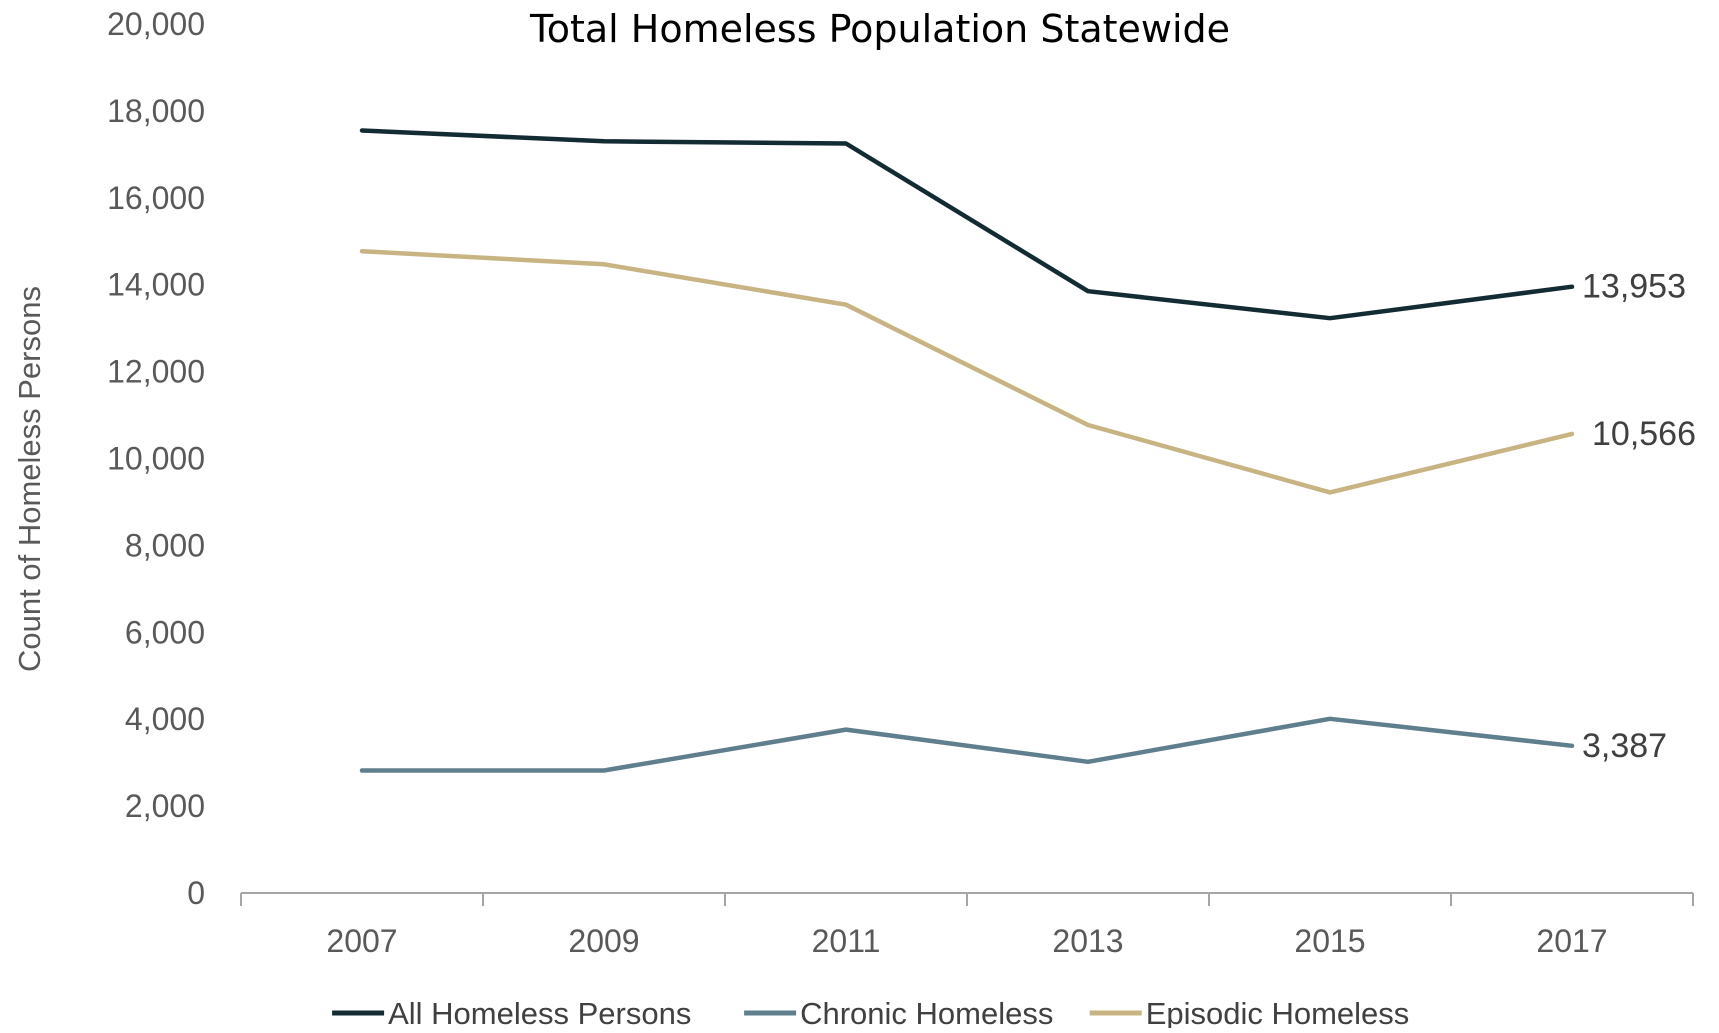  What do you see at coordinates (156, 111) in the screenshot?
I see `y-tick-label: 18,000` at bounding box center [156, 111].